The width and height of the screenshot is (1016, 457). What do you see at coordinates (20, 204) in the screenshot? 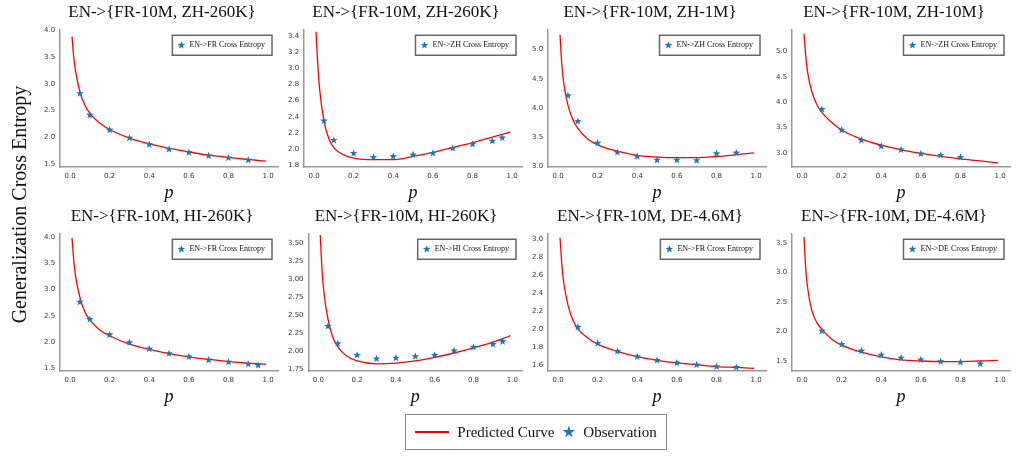
I see `y-axis-title: Generalization Cross Entropy` at bounding box center [20, 204].